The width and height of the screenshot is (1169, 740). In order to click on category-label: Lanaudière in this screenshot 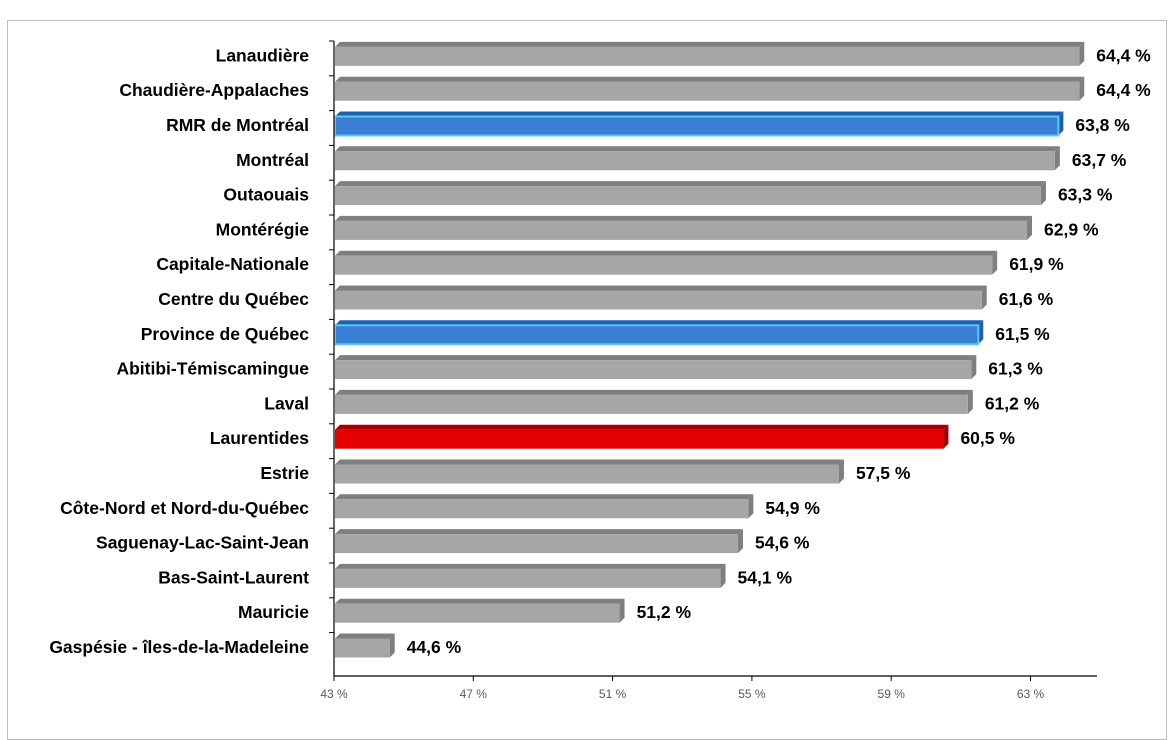, I will do `click(263, 55)`.